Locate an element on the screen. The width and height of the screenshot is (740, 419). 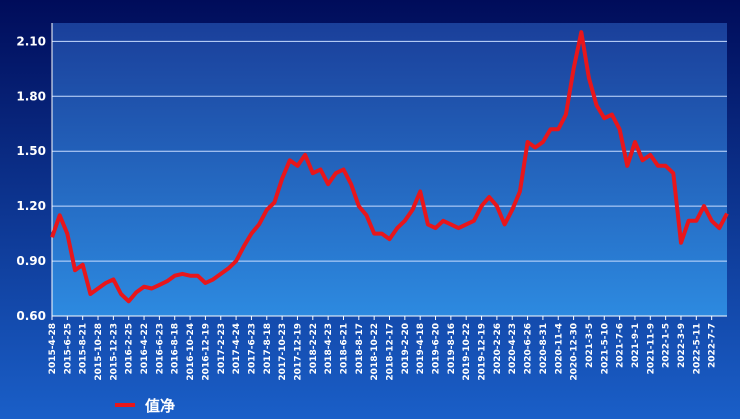
x-tick-label: 2016-12-19 is located at coordinates (206, 352).